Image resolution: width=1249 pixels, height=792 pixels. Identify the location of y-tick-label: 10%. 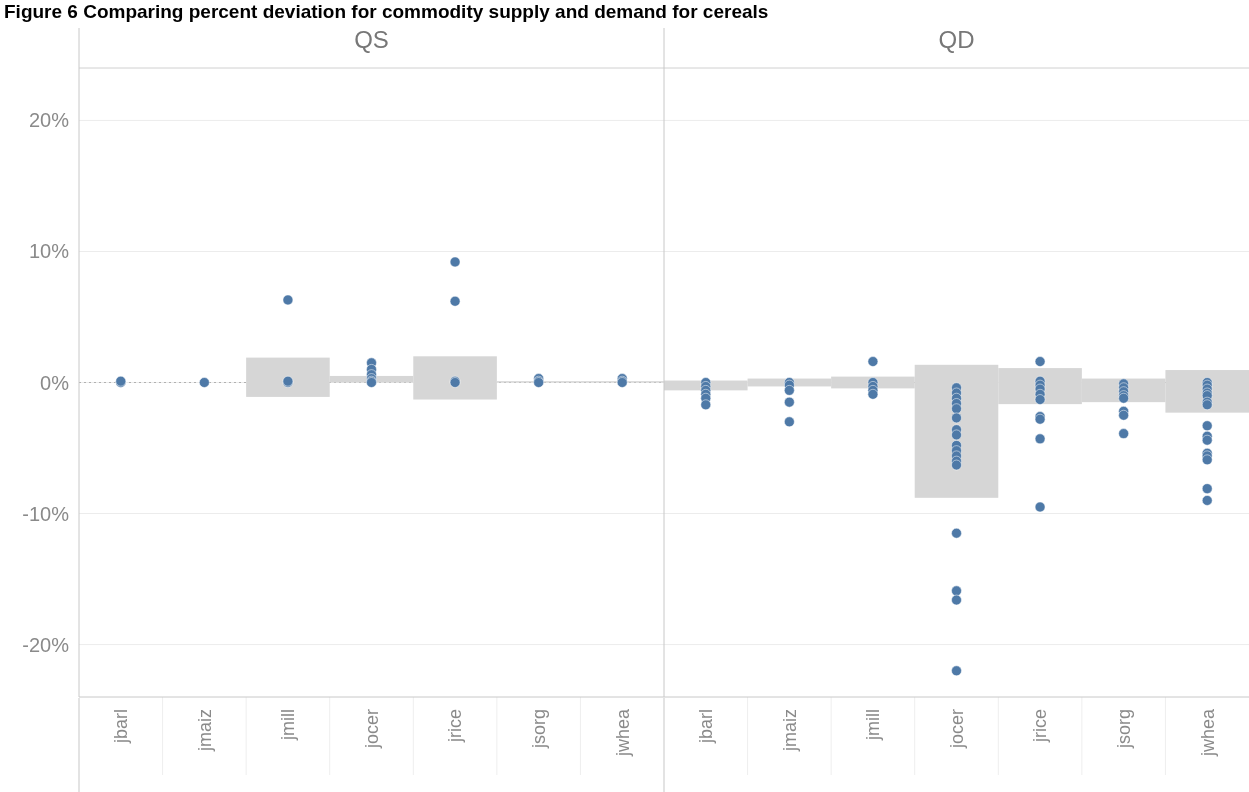
(49, 251).